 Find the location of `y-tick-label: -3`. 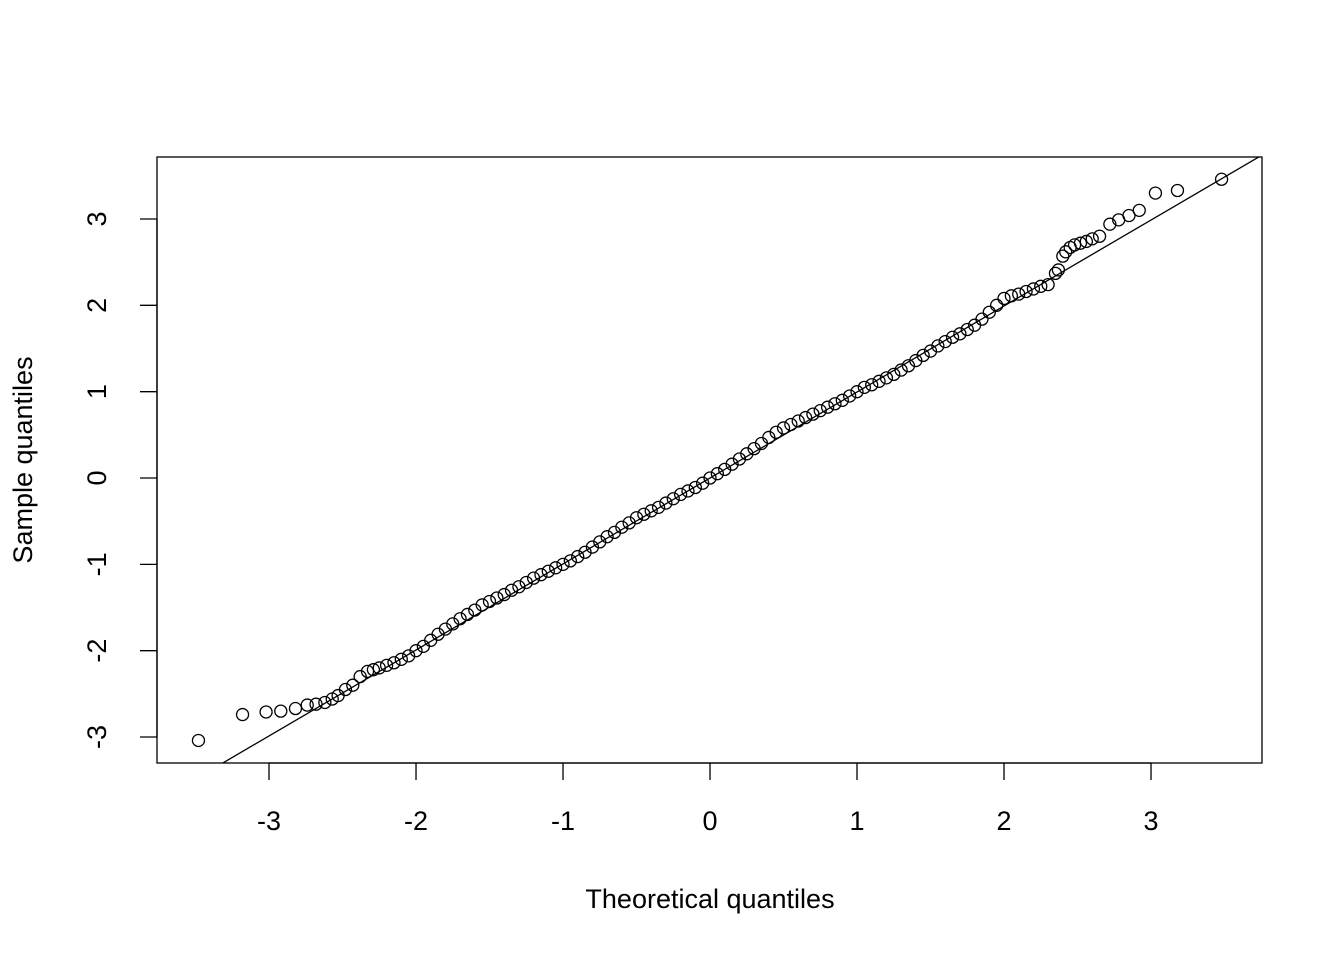

y-tick-label: -3 is located at coordinates (97, 737).